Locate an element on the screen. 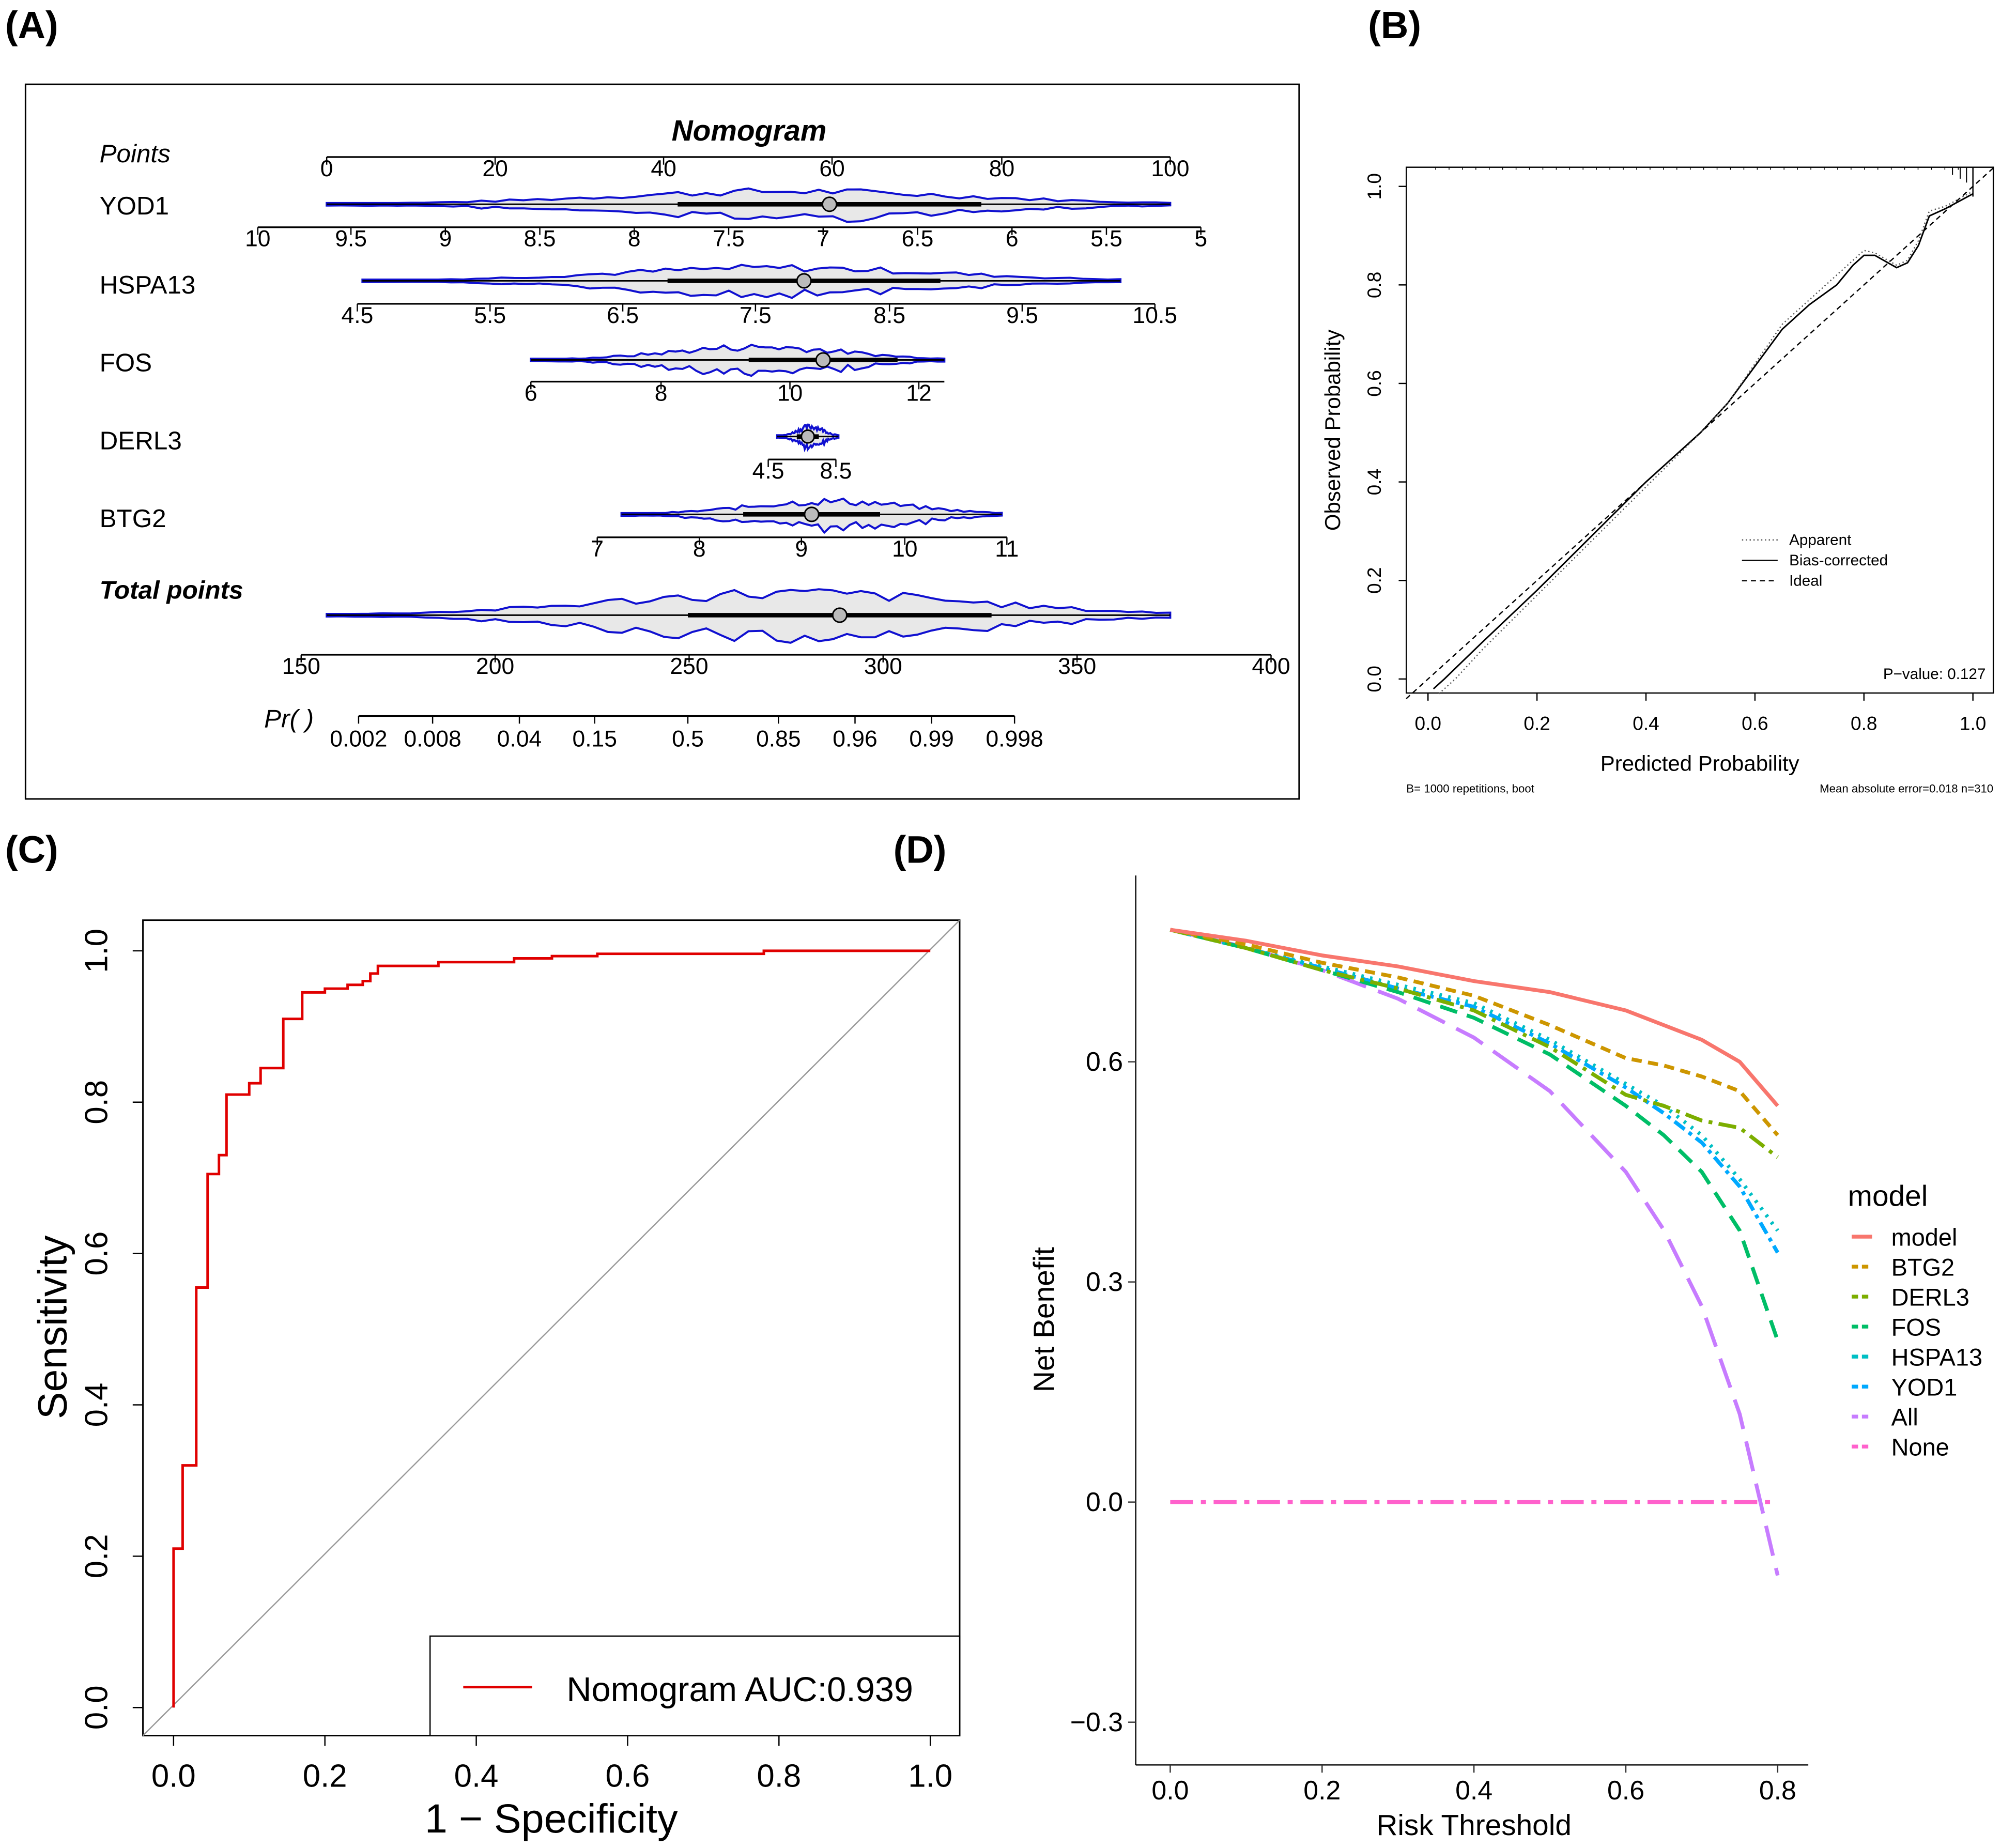 The width and height of the screenshot is (2001, 1848). tick-label: 250 is located at coordinates (689, 667).